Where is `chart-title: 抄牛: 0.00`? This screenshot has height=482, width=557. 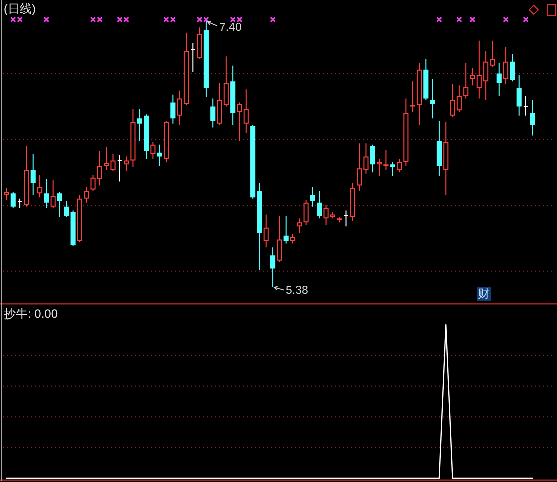 chart-title: 抄牛: 0.00 is located at coordinates (31, 314).